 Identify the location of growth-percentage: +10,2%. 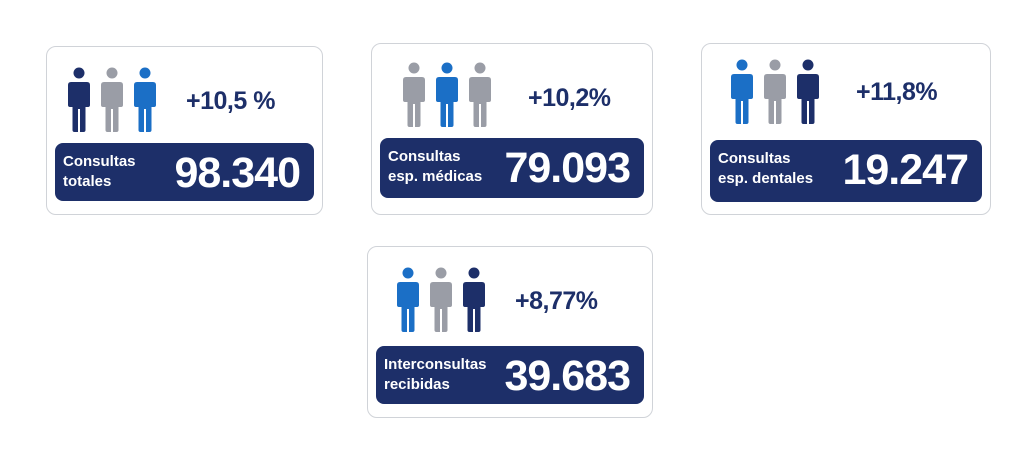
(569, 98).